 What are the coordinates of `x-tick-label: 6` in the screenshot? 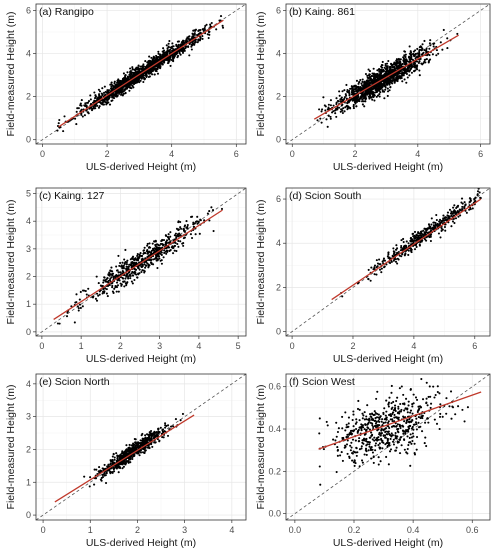 It's located at (236, 154).